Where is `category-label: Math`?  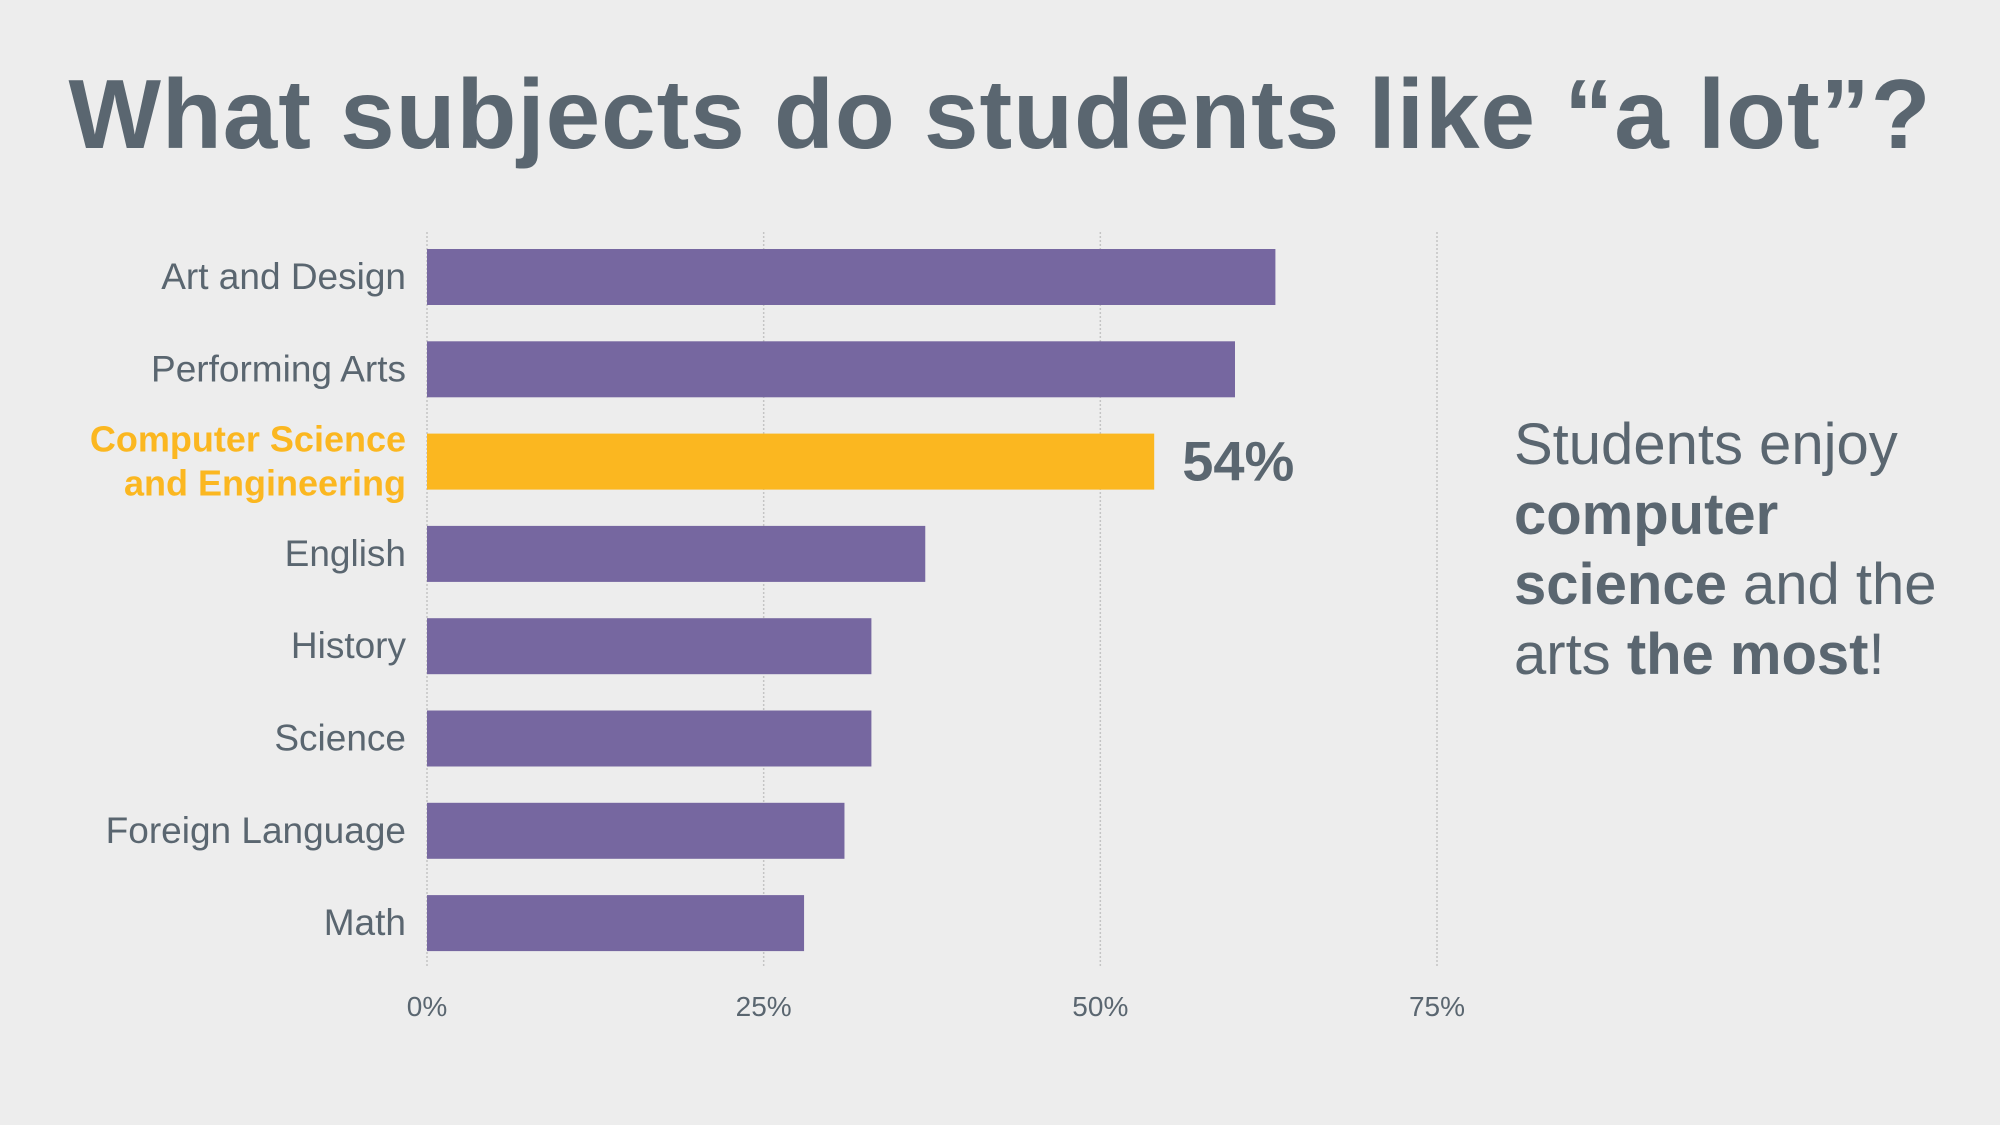 category-label: Math is located at coordinates (365, 922).